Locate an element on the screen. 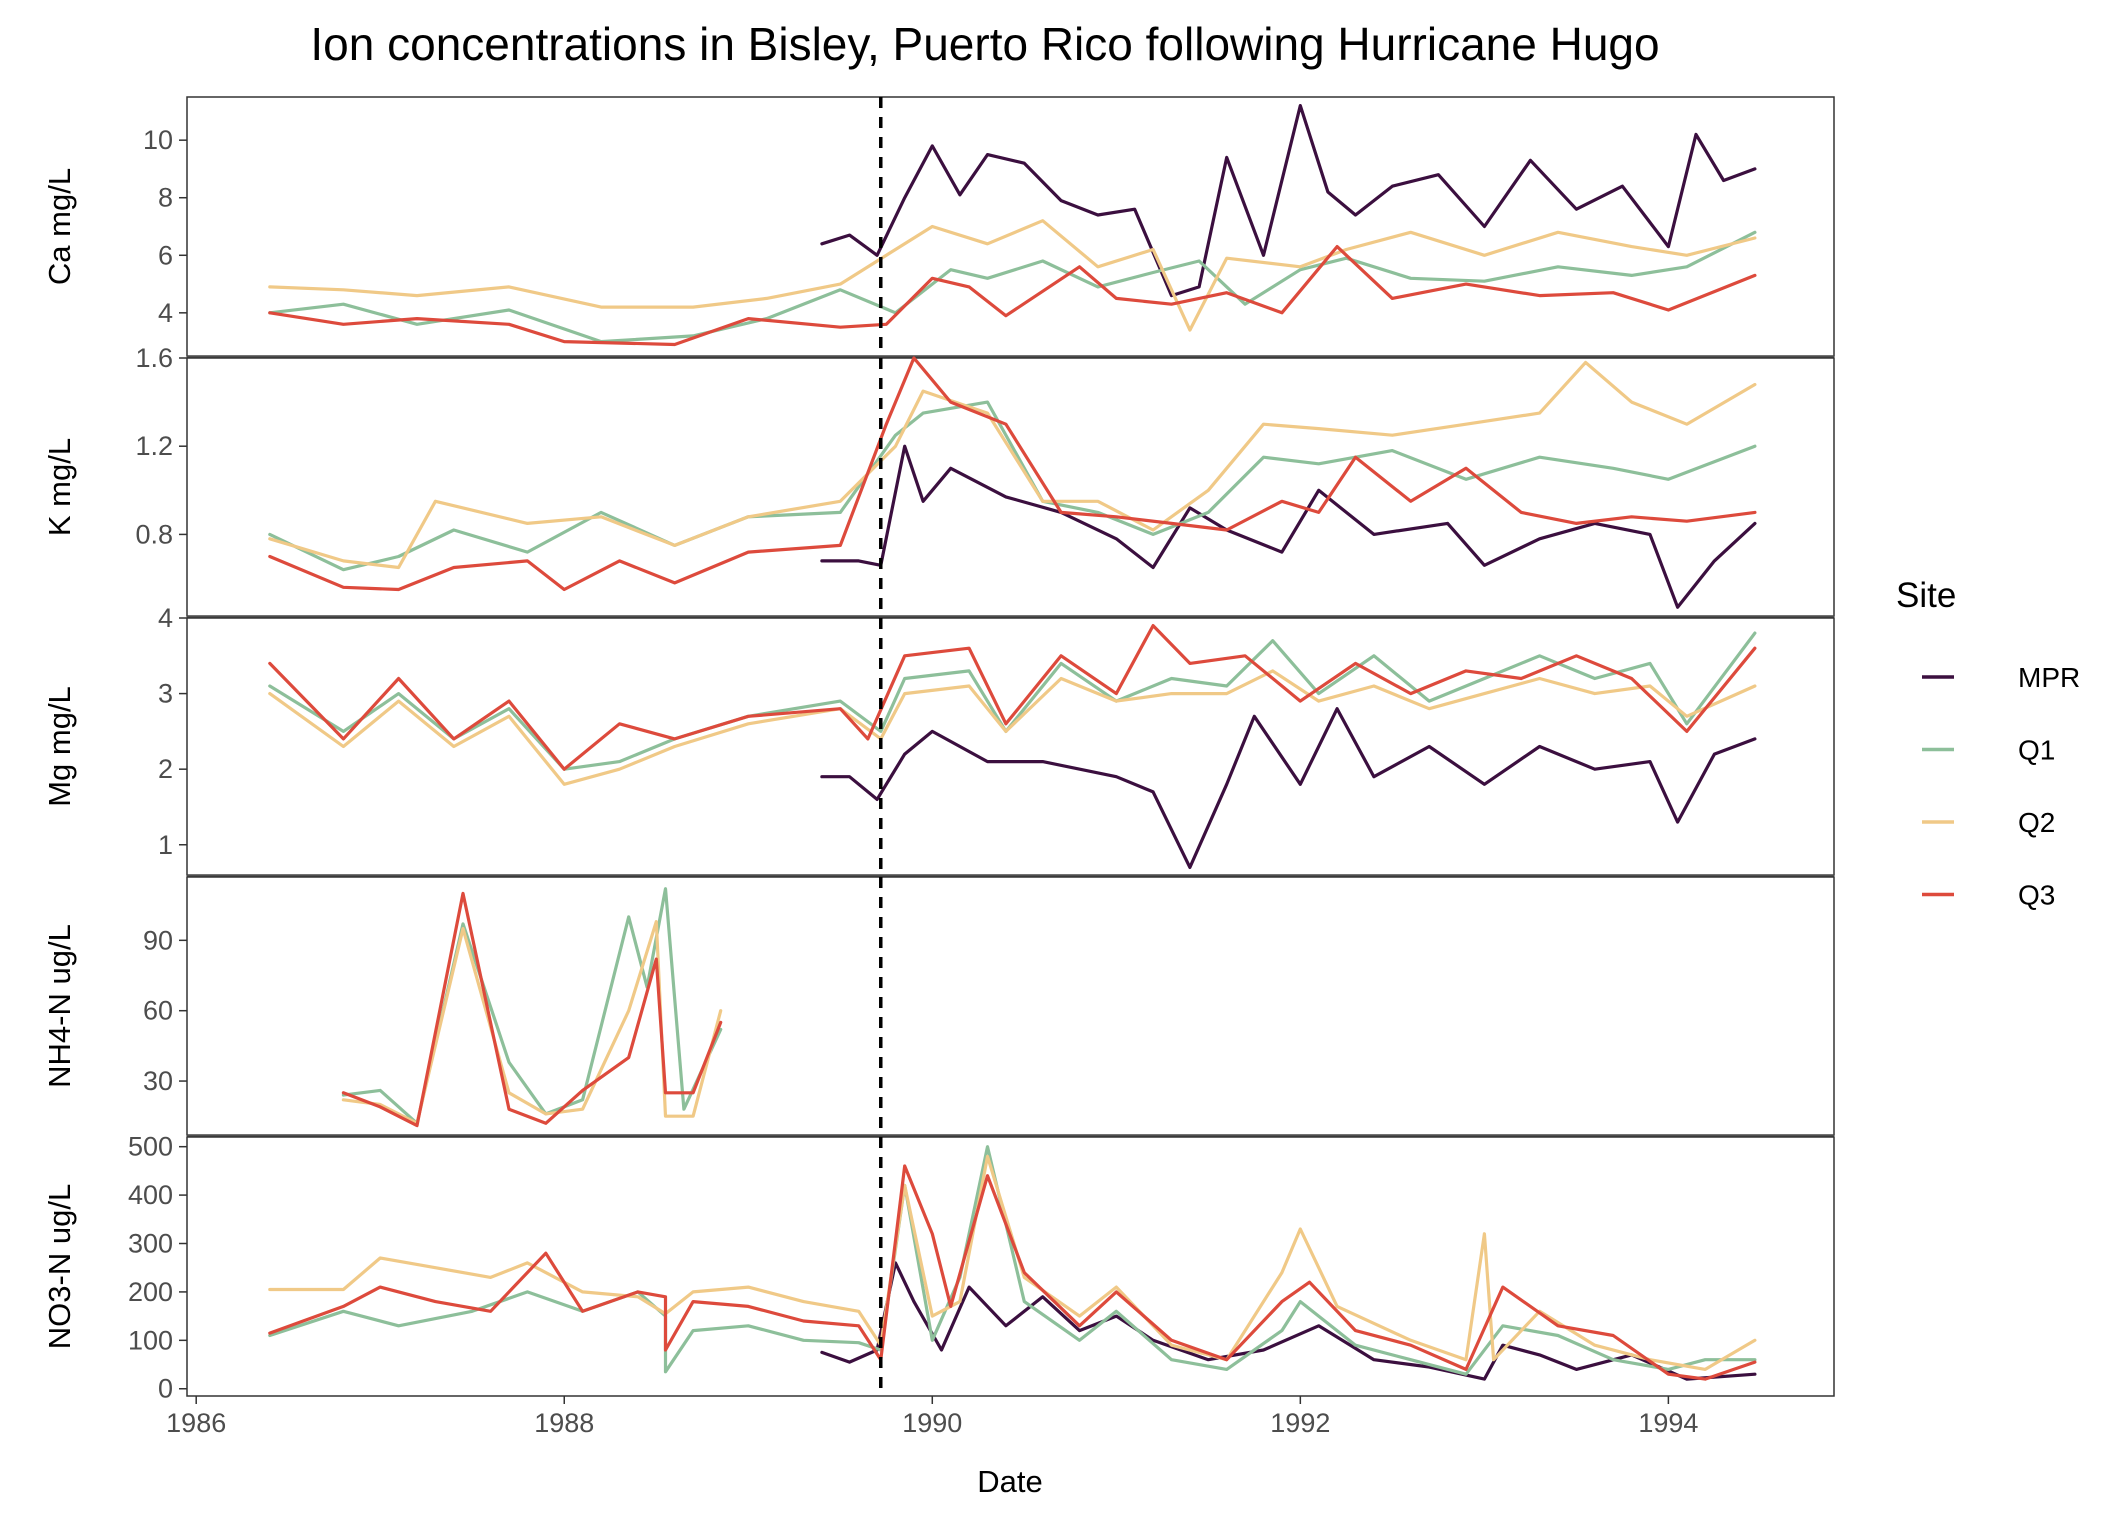 This screenshot has height=1520, width=2118. y-tick-label: 30 is located at coordinates (158, 1081).